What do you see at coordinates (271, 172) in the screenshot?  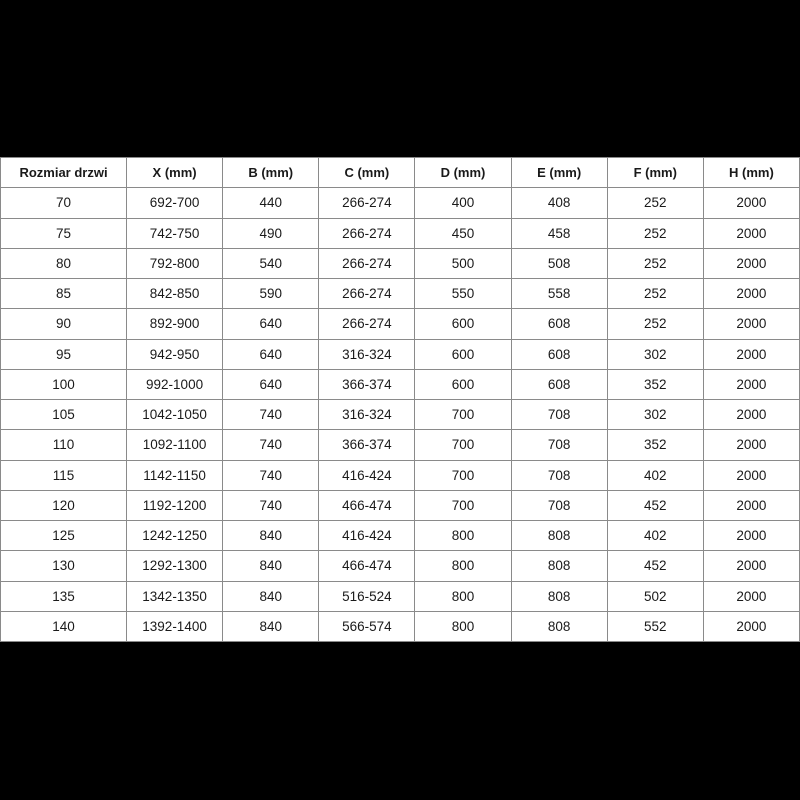 I see `column-header: B (mm)` at bounding box center [271, 172].